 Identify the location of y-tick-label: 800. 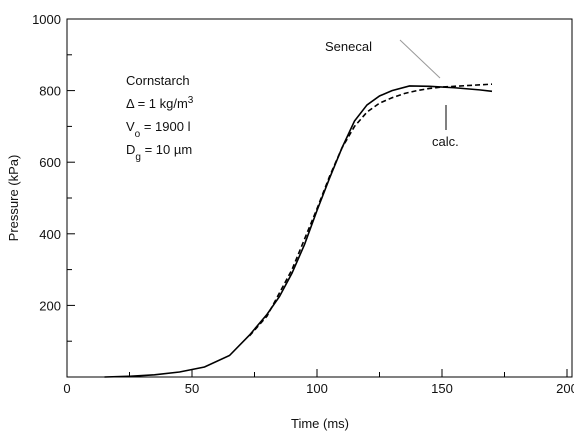
(50, 91).